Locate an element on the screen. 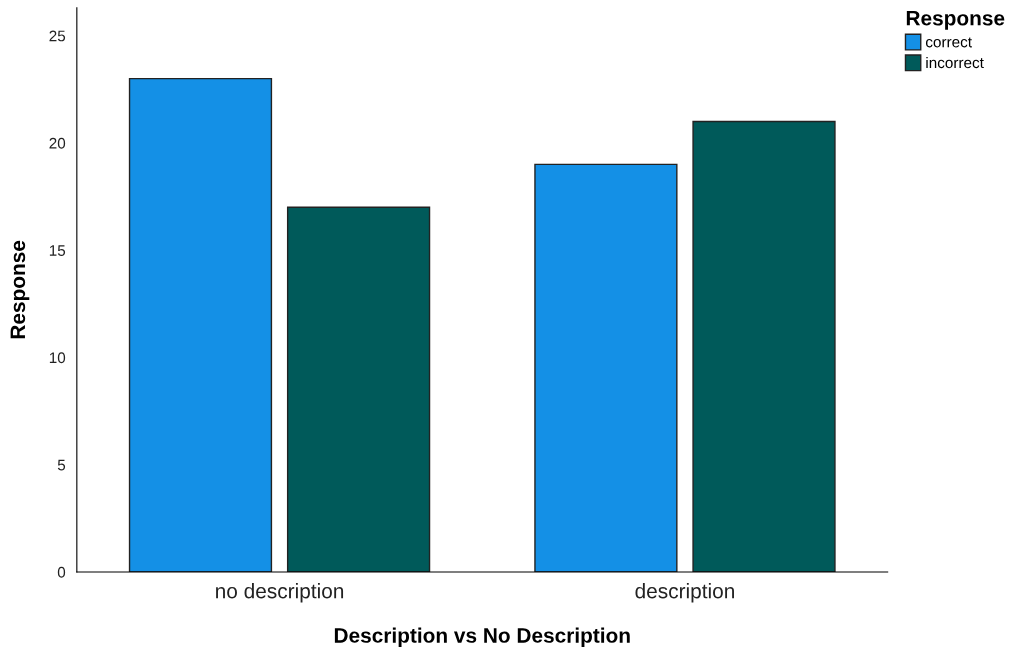 Image resolution: width=1011 pixels, height=650 pixels. legend-title: Response is located at coordinates (955, 20).